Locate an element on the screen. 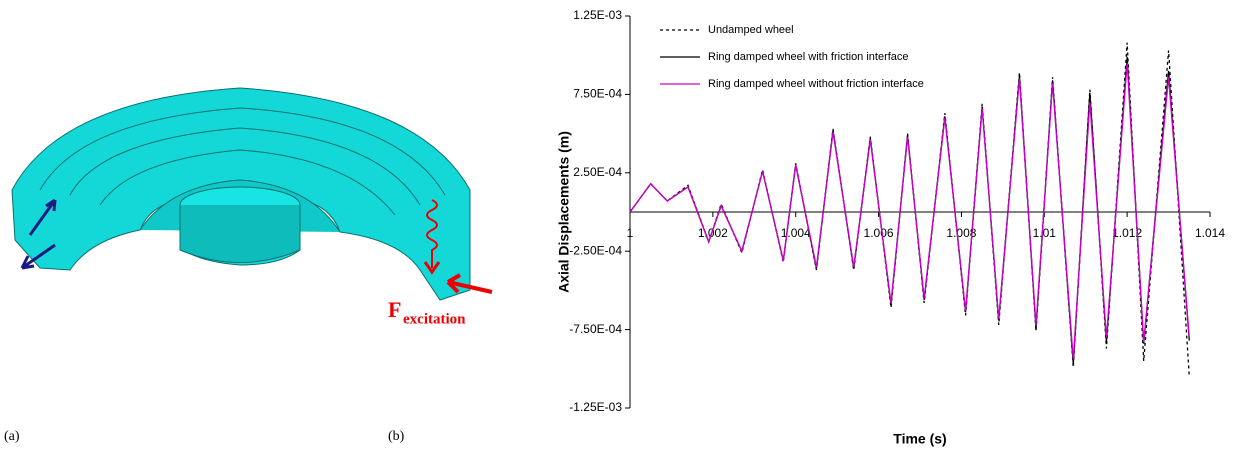 This screenshot has height=451, width=1237. force-subscript: excitation is located at coordinates (434, 319).